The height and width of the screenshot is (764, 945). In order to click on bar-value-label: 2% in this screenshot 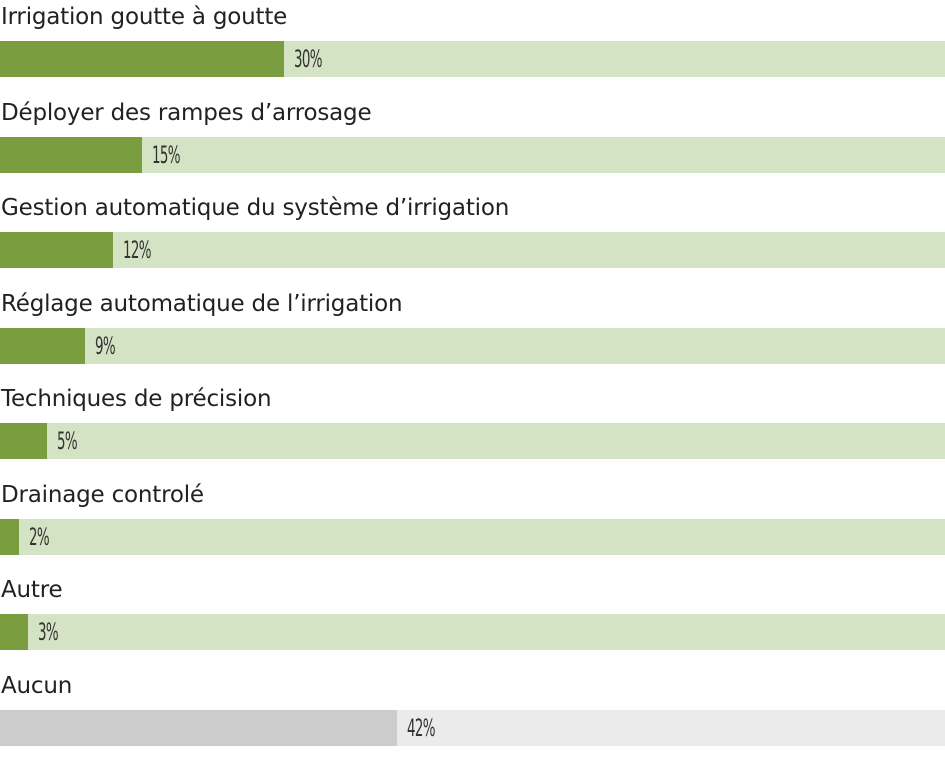, I will do `click(39, 537)`.